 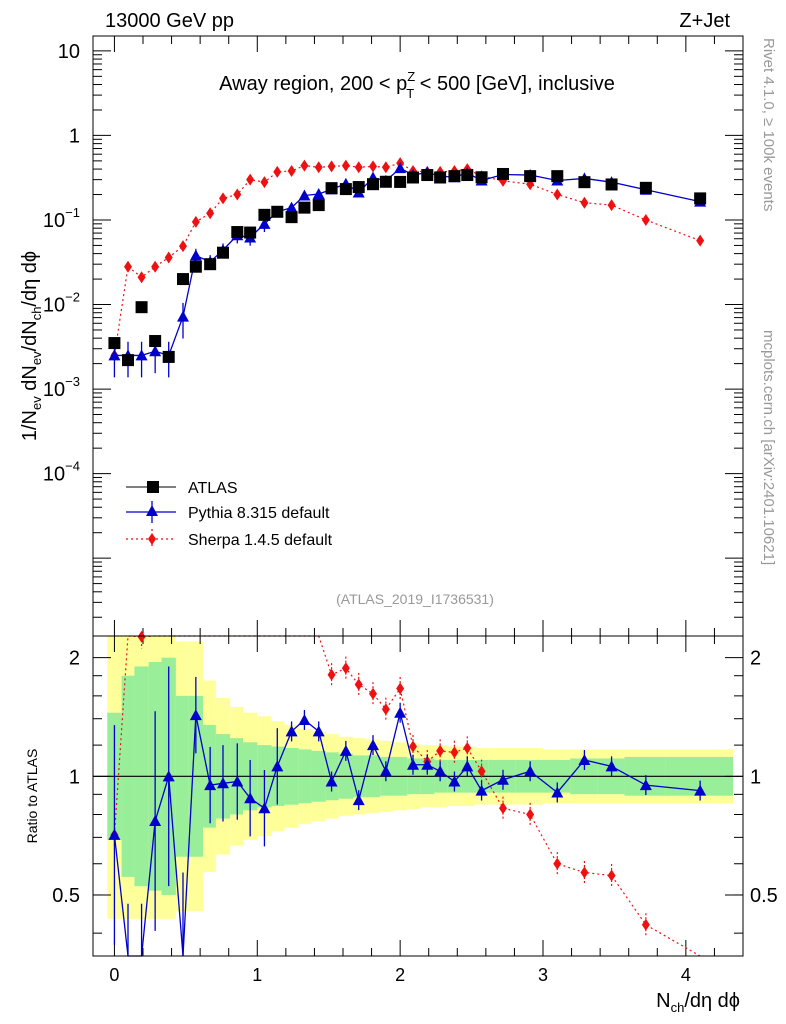 What do you see at coordinates (213, 488) in the screenshot?
I see `legend-atlas-label: ATLAS` at bounding box center [213, 488].